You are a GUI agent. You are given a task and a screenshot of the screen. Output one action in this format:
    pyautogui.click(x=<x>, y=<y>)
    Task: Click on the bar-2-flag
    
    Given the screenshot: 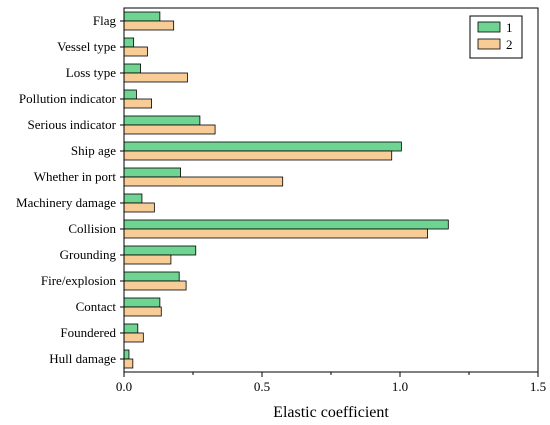 What is the action you would take?
    pyautogui.click(x=149, y=25)
    